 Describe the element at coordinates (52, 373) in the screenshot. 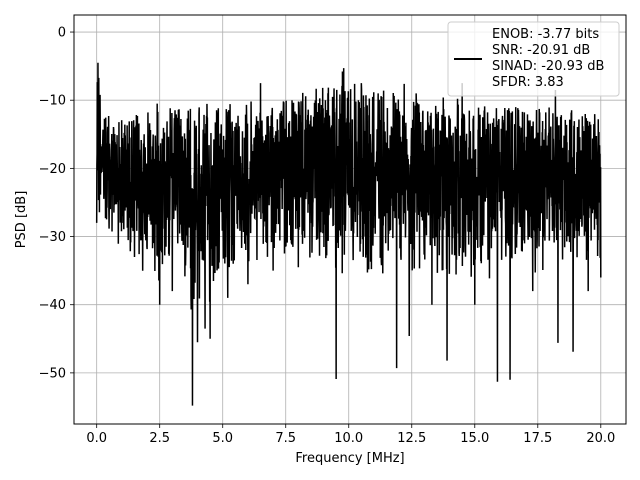

I see `y-tick-label: −50` at that location.